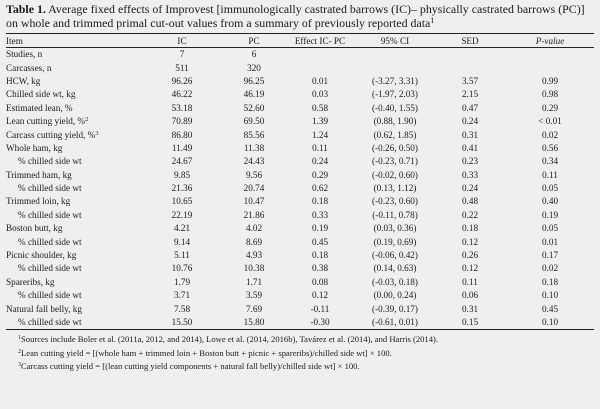 This screenshot has width=600, height=409. What do you see at coordinates (73, 282) in the screenshot?
I see `cell-item: Spareribs, kg` at bounding box center [73, 282].